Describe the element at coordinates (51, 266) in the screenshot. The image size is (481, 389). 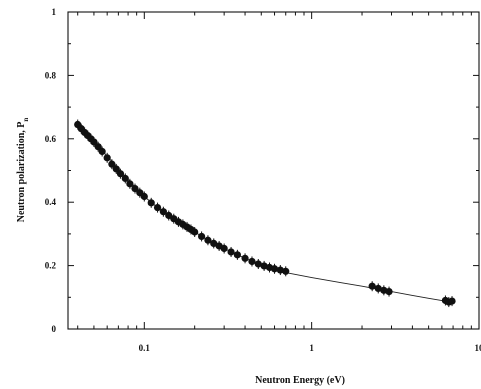
I see `y-tick-label: 0.2` at that location.